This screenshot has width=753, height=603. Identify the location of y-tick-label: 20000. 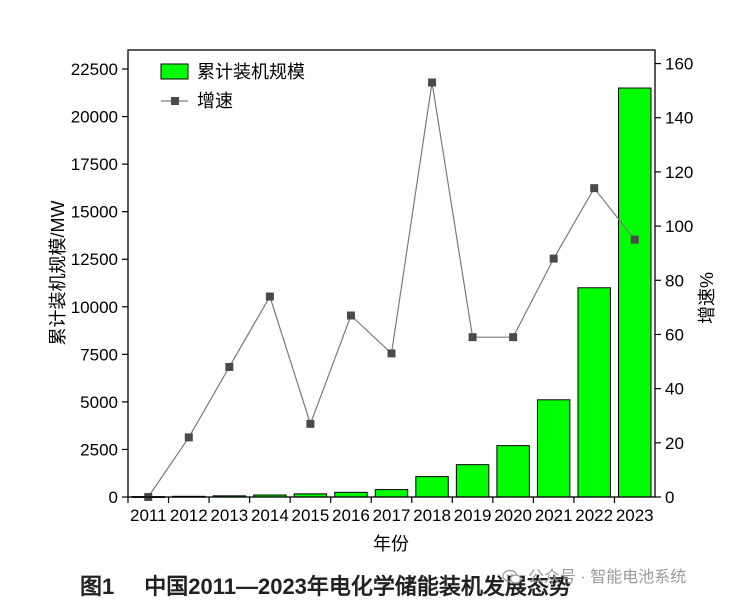
(94, 117).